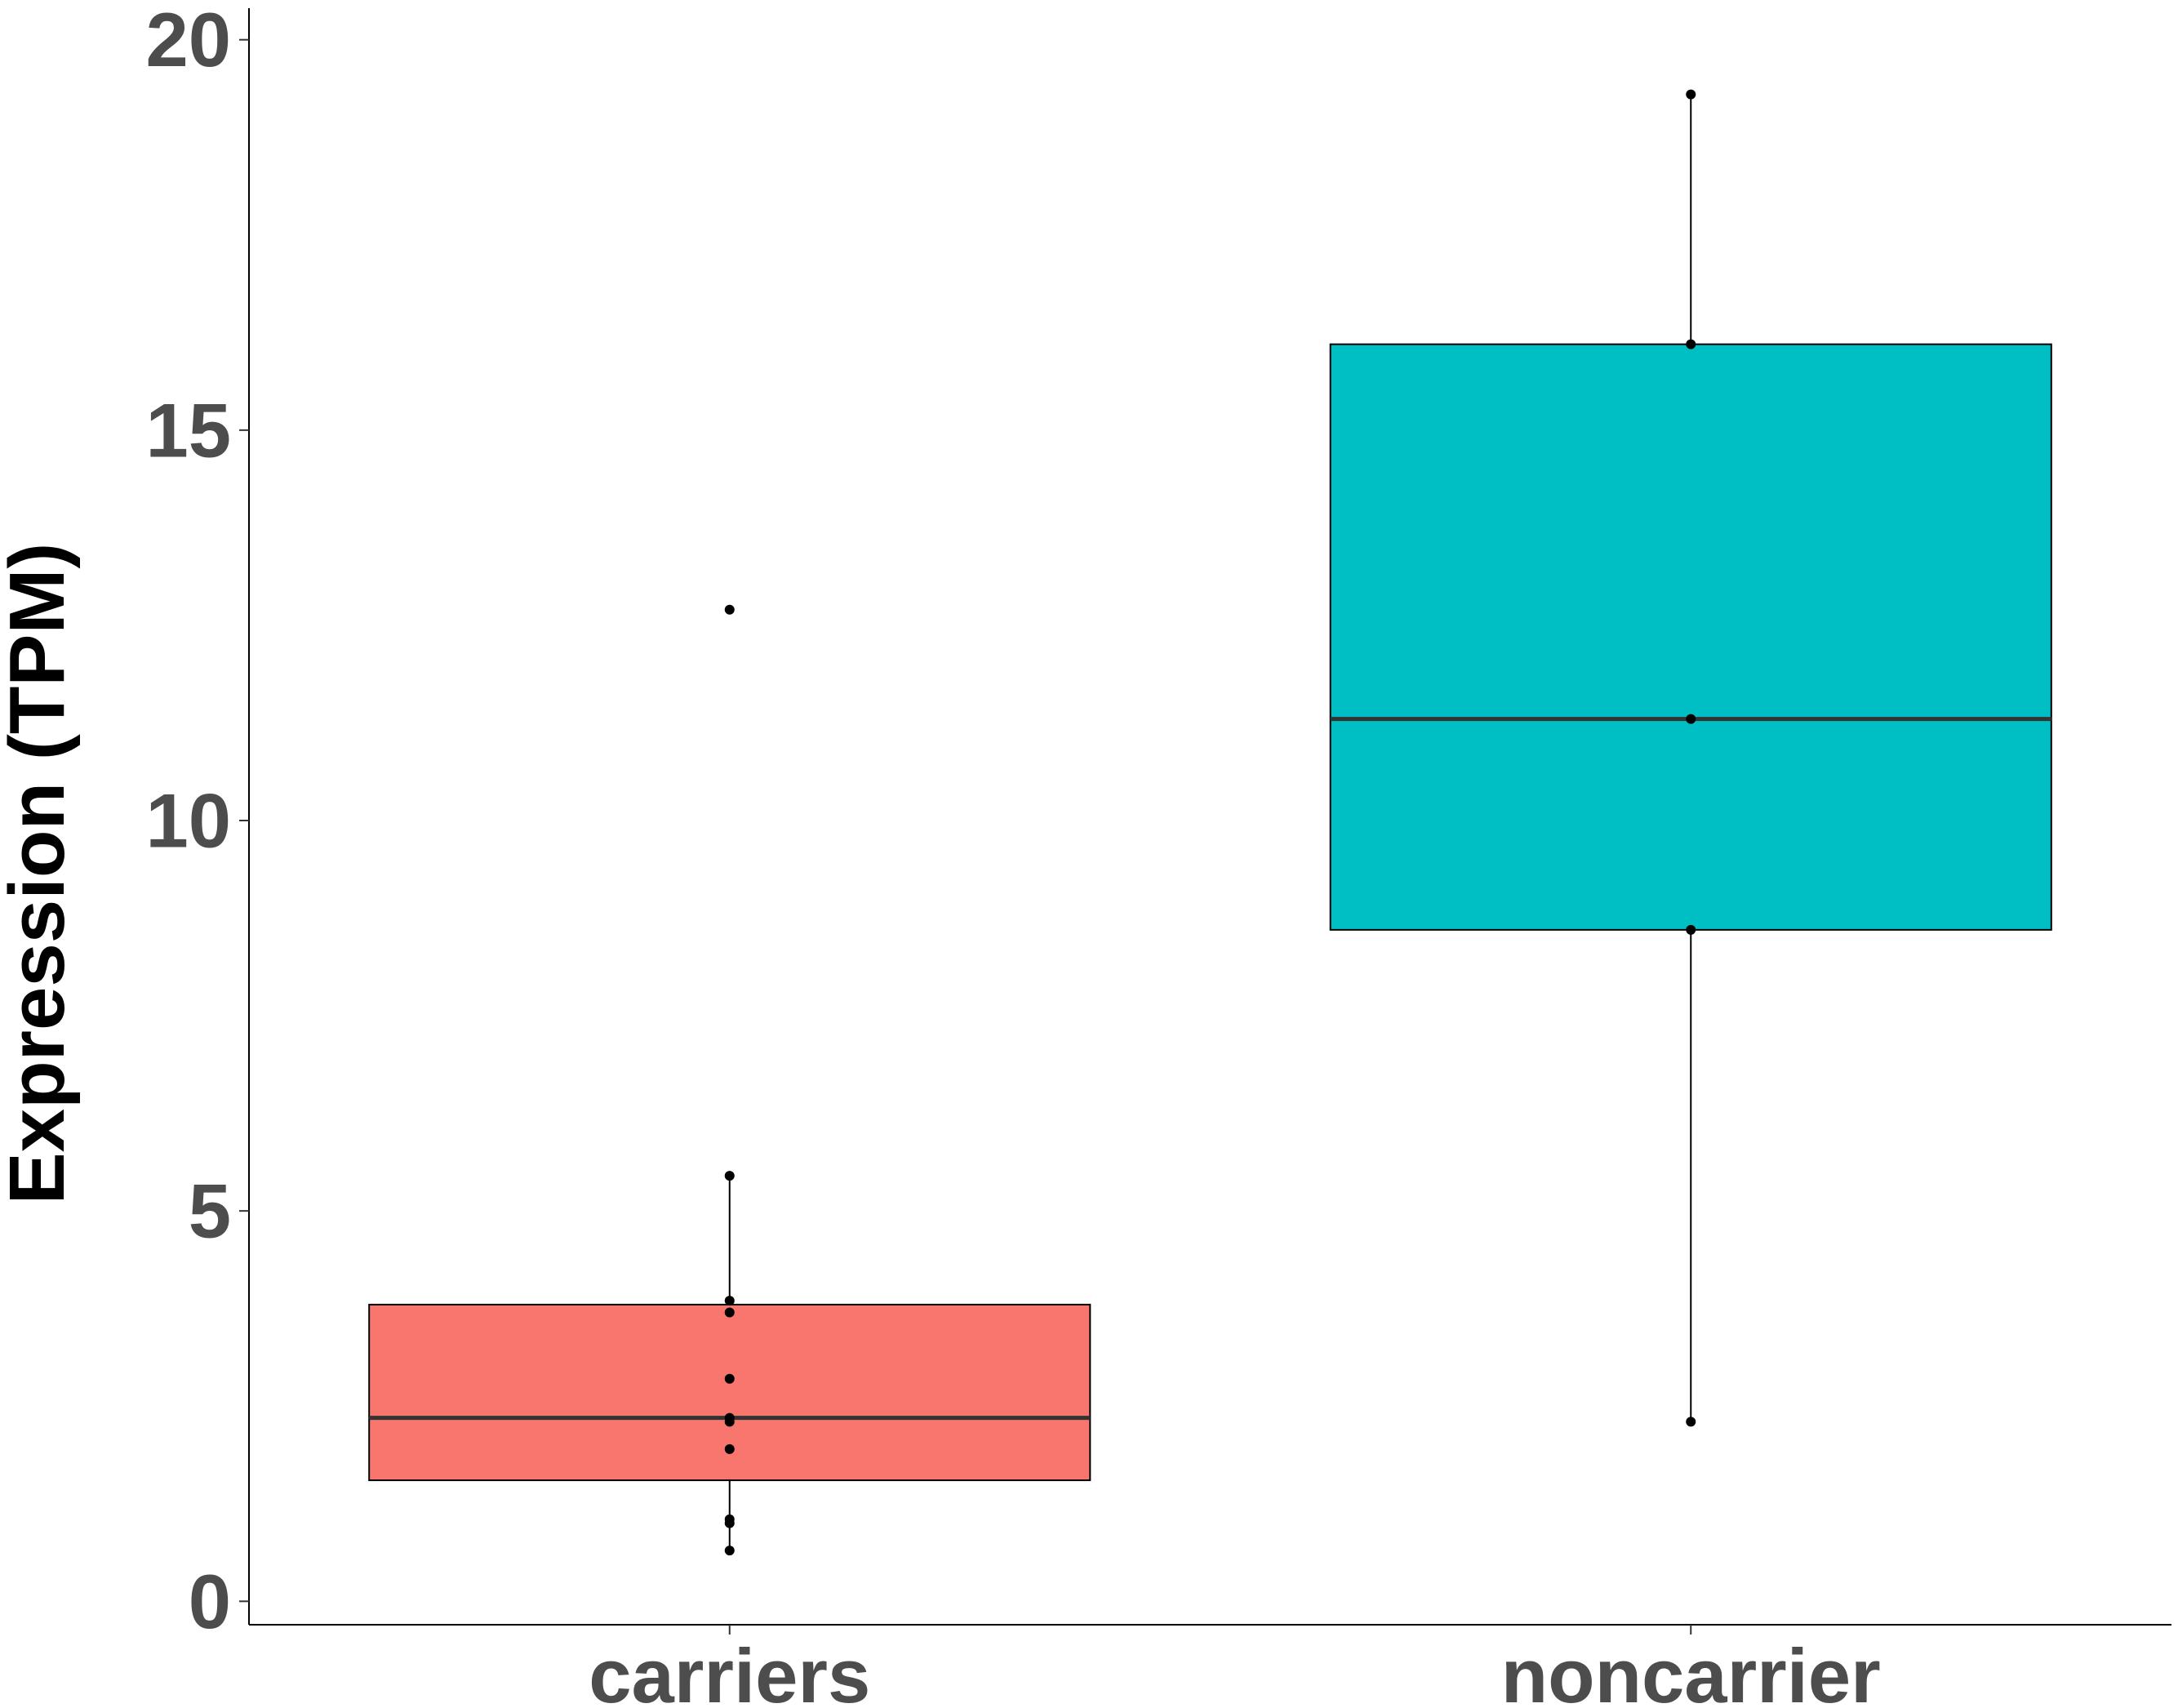  What do you see at coordinates (40, 874) in the screenshot?
I see `y-axis-title: Expression (TPM)` at bounding box center [40, 874].